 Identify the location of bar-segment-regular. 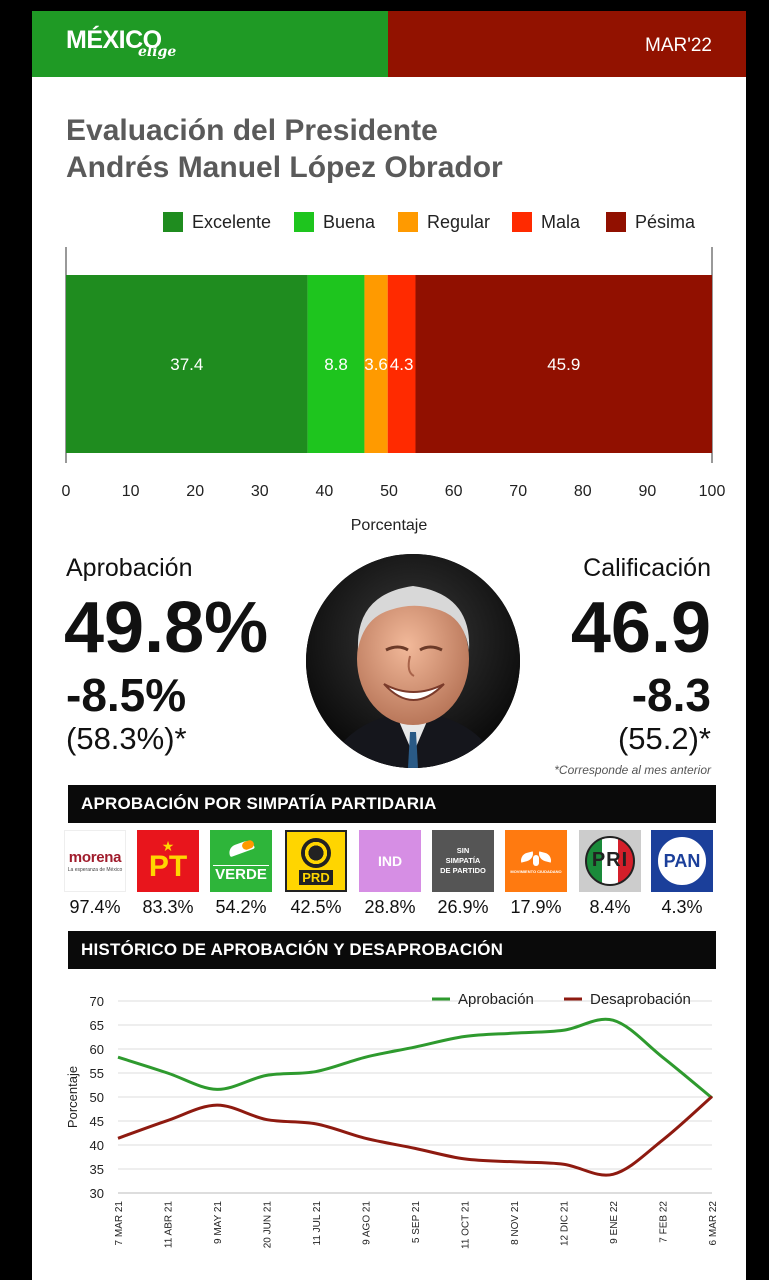
(376, 364).